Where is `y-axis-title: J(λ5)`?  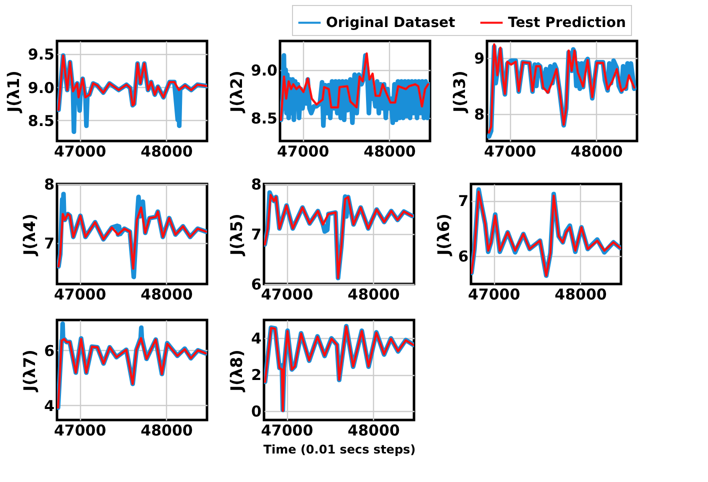
y-axis-title: J(λ5) is located at coordinates (236, 235).